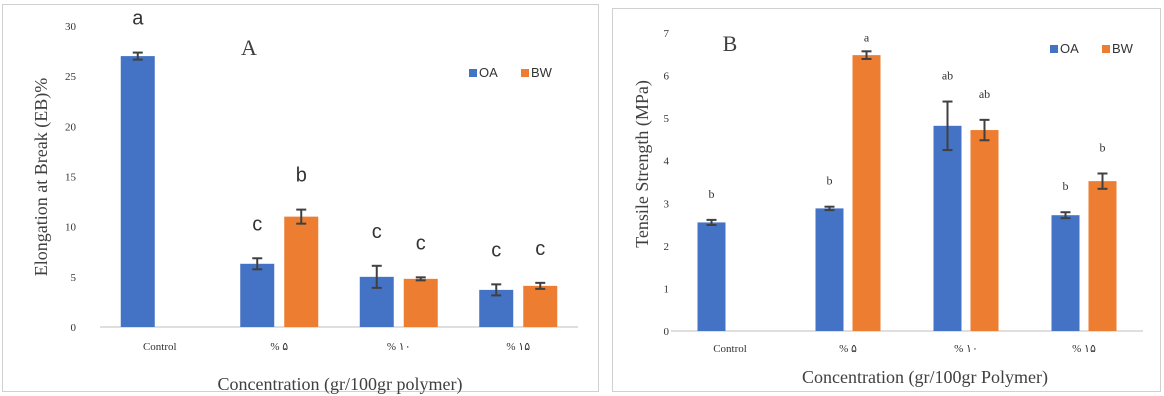 The image size is (1164, 396). I want to click on y-tick-label: 7, so click(667, 34).